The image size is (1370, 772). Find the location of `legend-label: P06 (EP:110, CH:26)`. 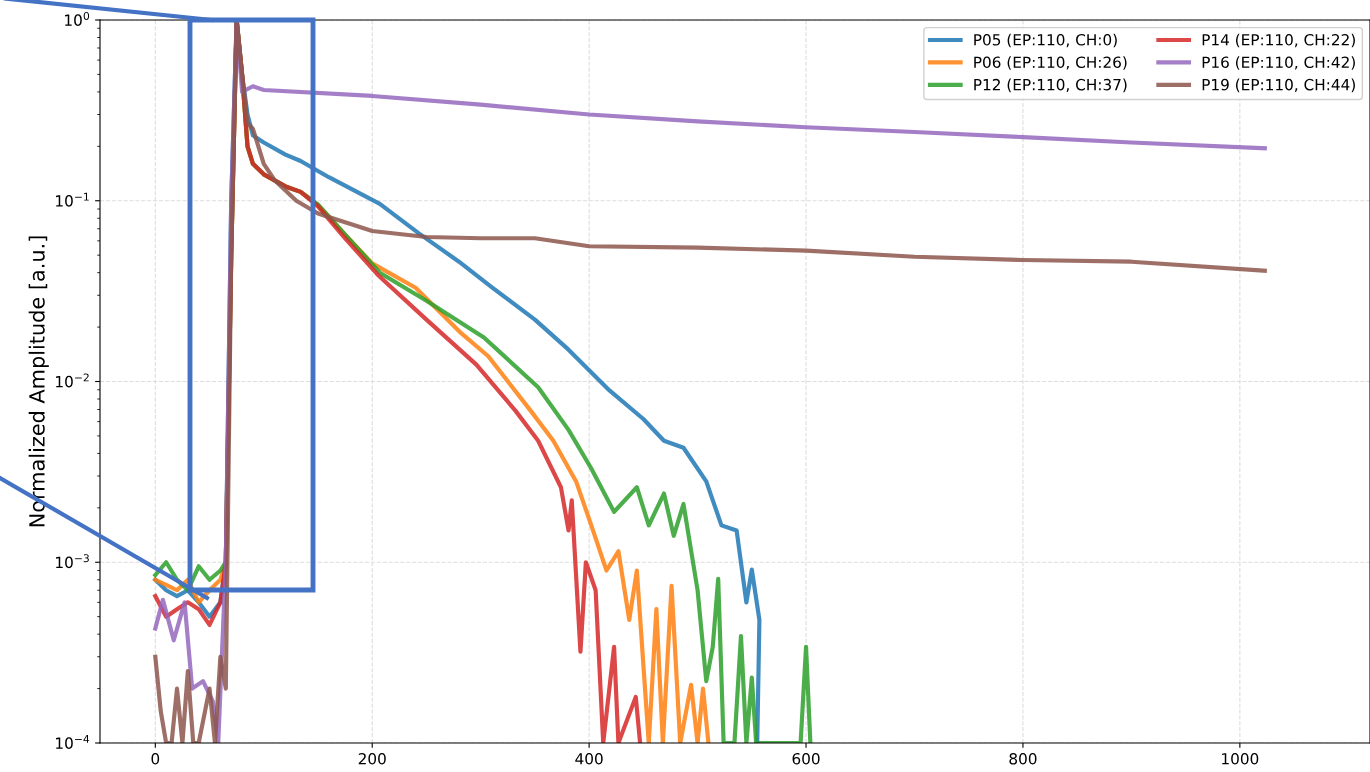

legend-label: P06 (EP:110, CH:26) is located at coordinates (1050, 63).